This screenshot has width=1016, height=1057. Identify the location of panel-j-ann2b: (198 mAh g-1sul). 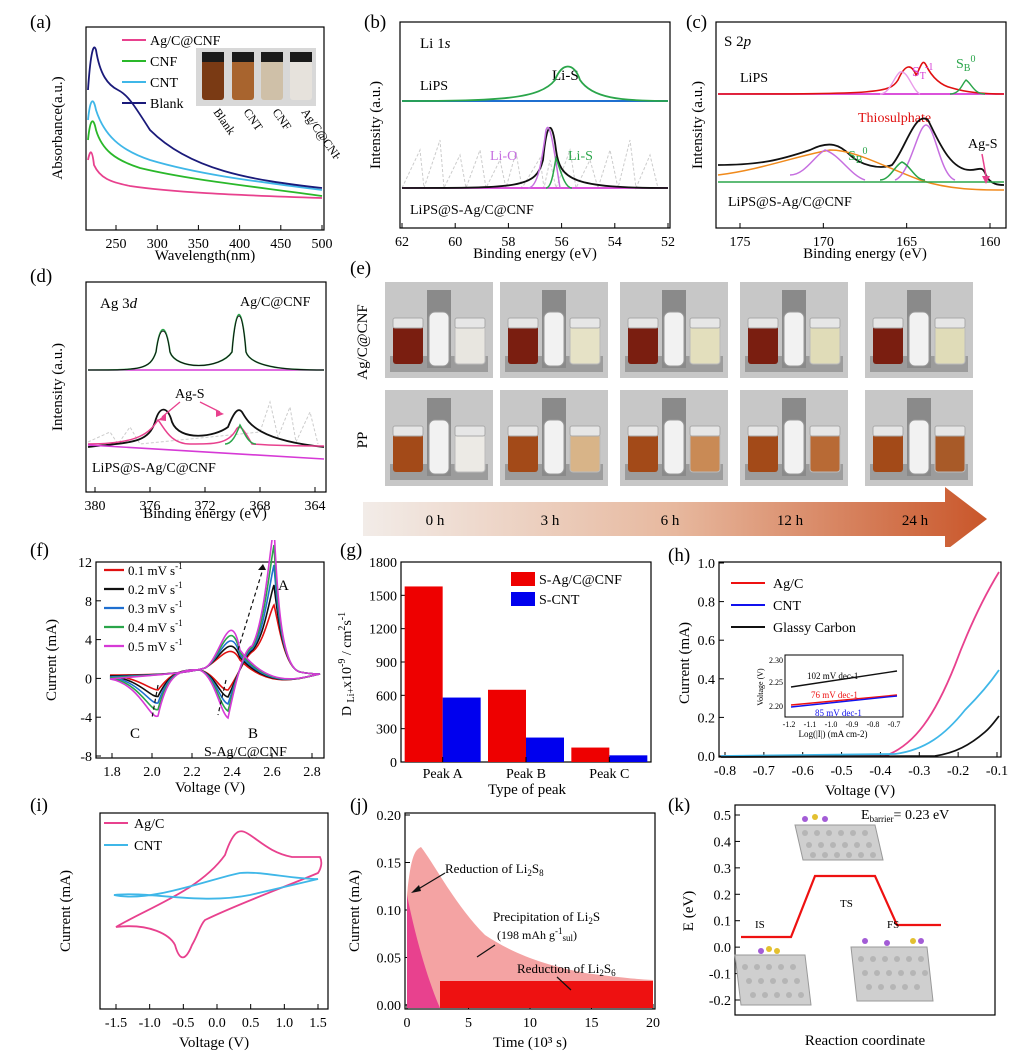
(537, 934).